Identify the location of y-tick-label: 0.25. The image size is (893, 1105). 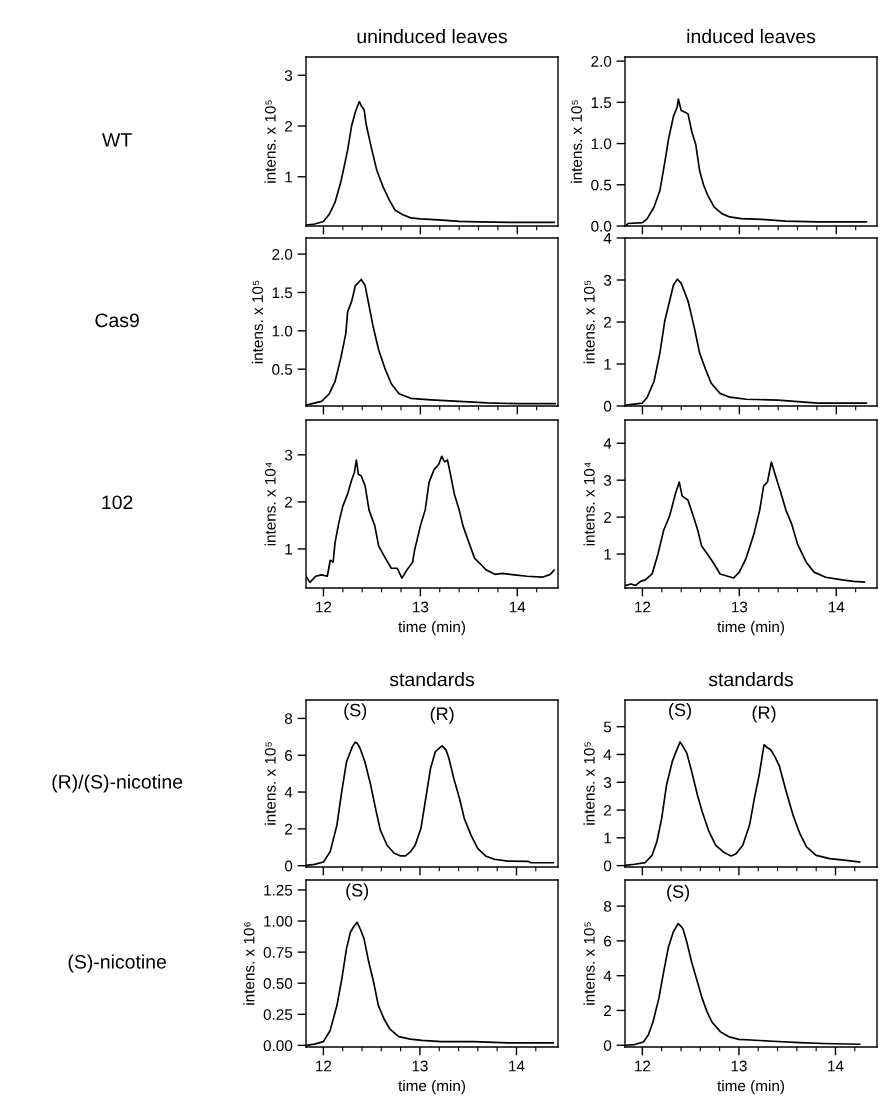
(278, 1014).